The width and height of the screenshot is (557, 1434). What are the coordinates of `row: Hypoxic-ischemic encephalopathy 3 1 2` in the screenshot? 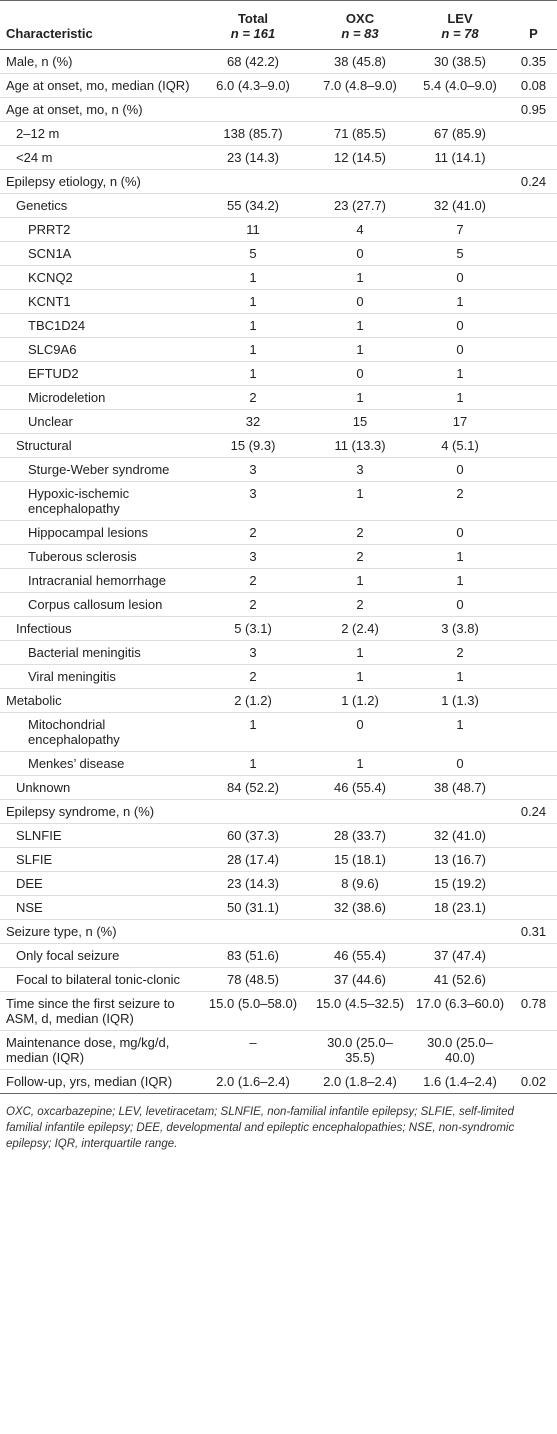 It's located at (278, 501).